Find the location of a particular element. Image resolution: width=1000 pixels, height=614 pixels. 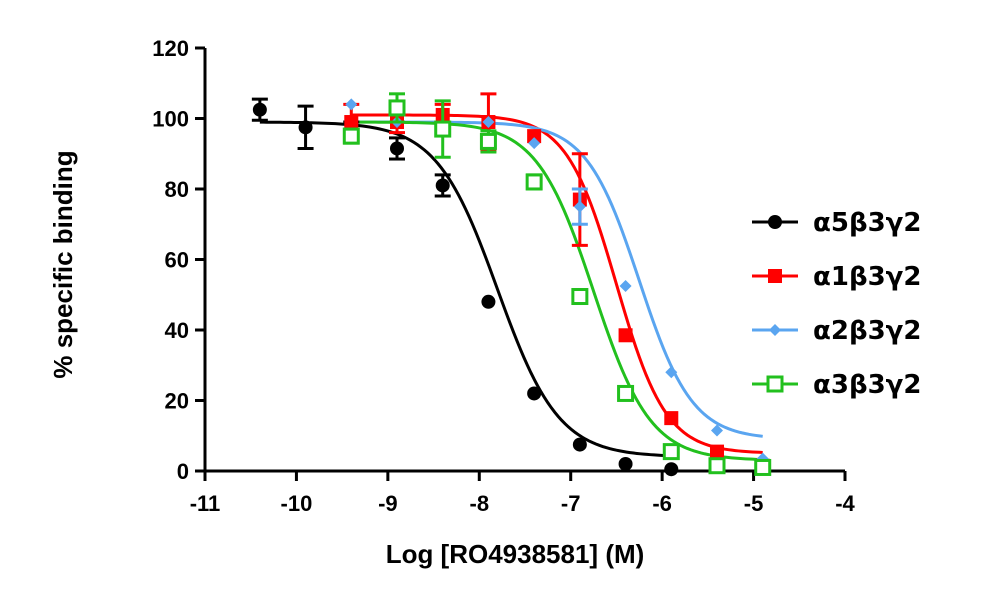

x-axis-title: Log [RO4938581] (M) is located at coordinates (515, 554).